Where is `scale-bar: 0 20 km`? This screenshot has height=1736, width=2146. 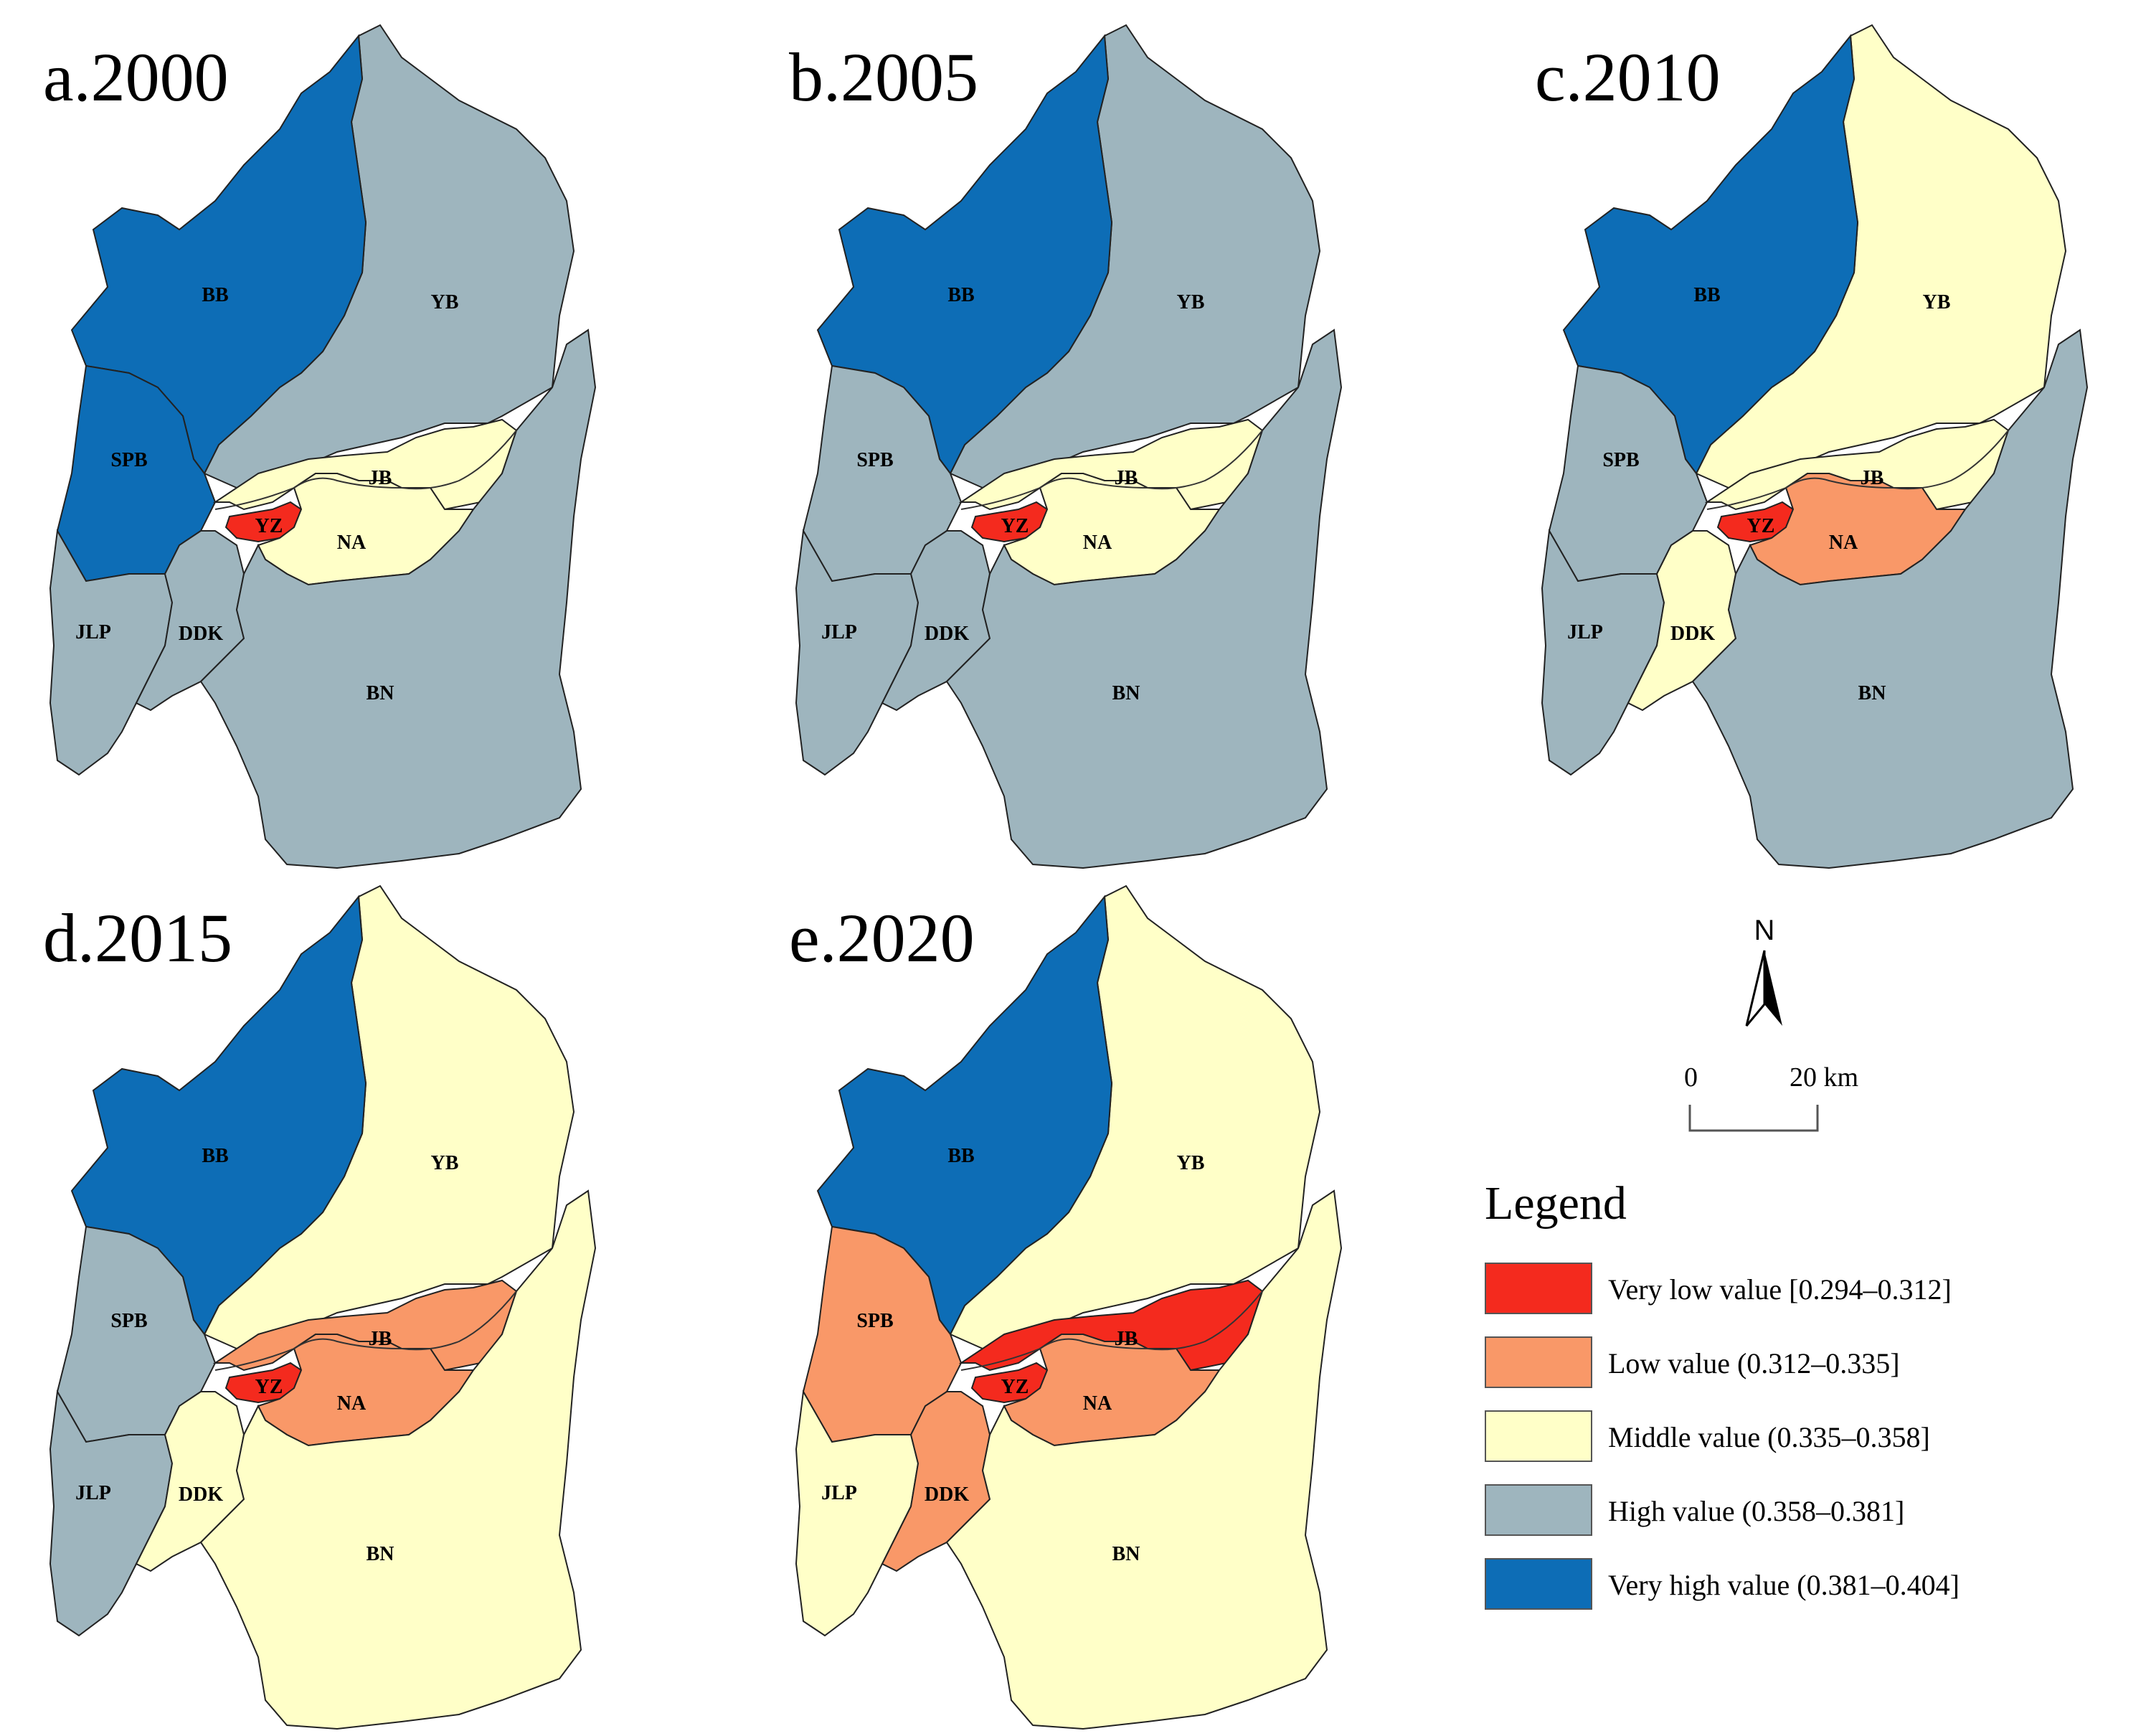 scale-bar: 0 20 km is located at coordinates (1771, 1101).